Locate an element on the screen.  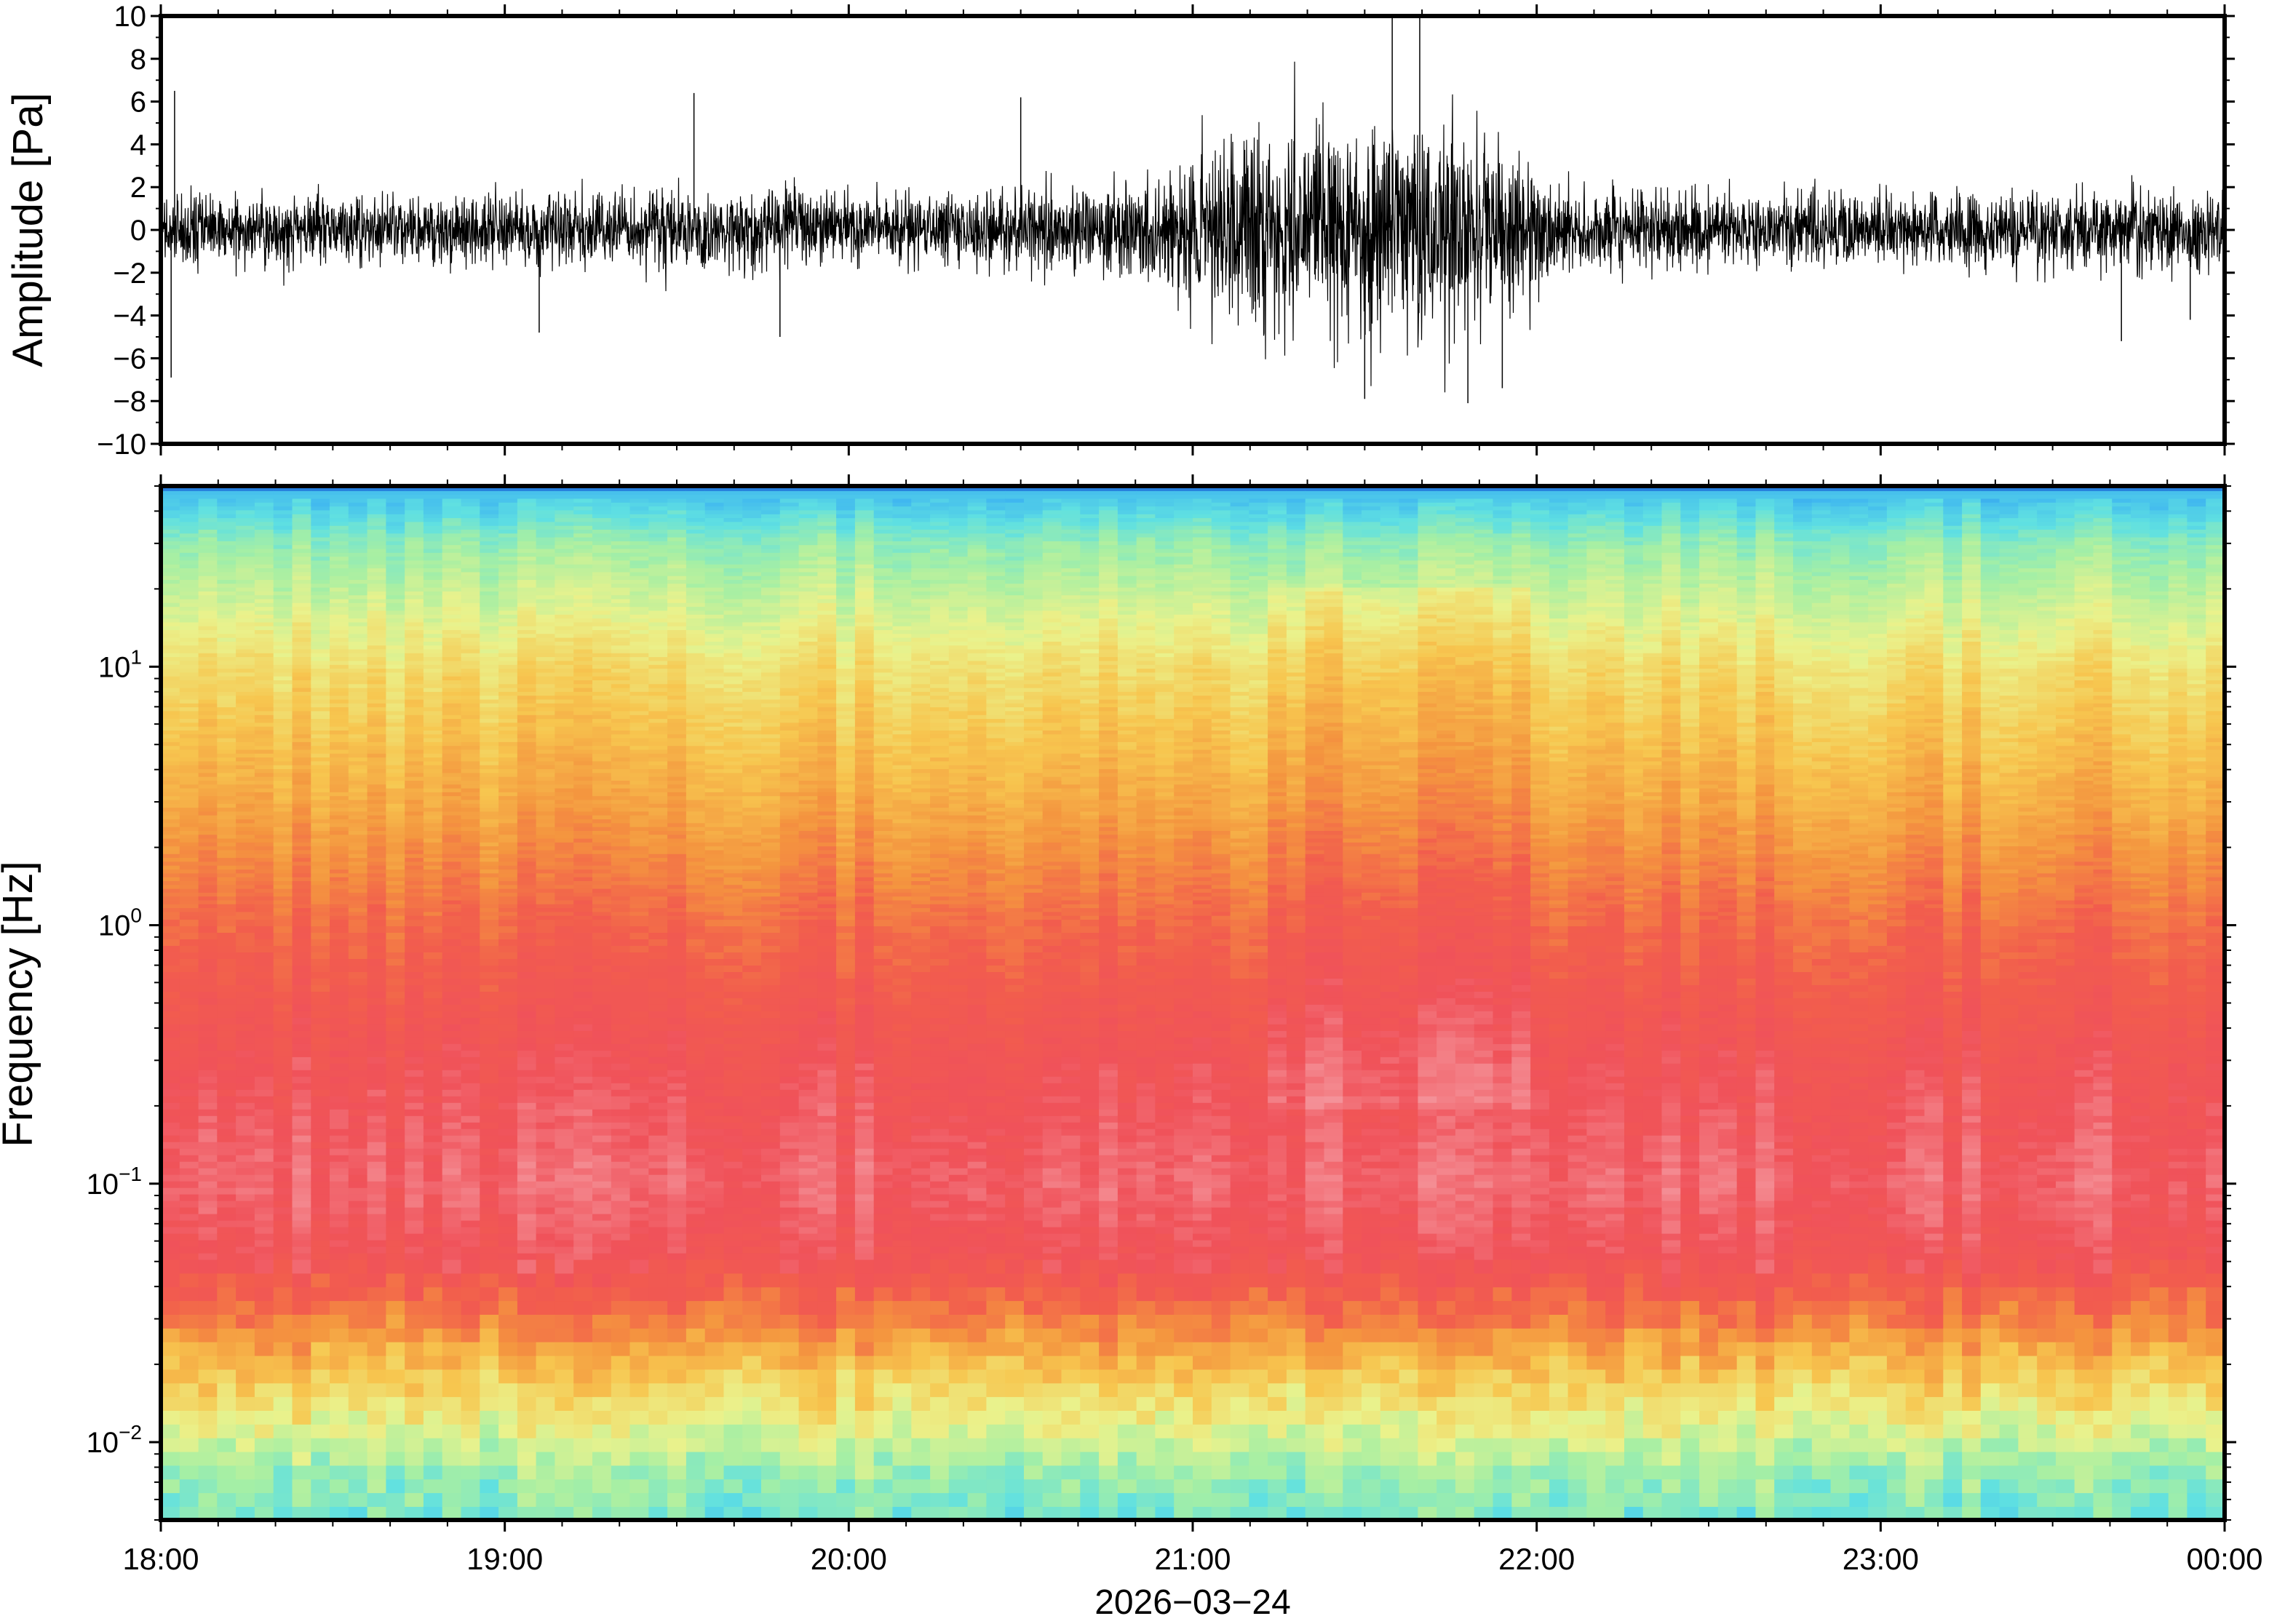
amplitude-tick-label: 0 is located at coordinates (138, 231).